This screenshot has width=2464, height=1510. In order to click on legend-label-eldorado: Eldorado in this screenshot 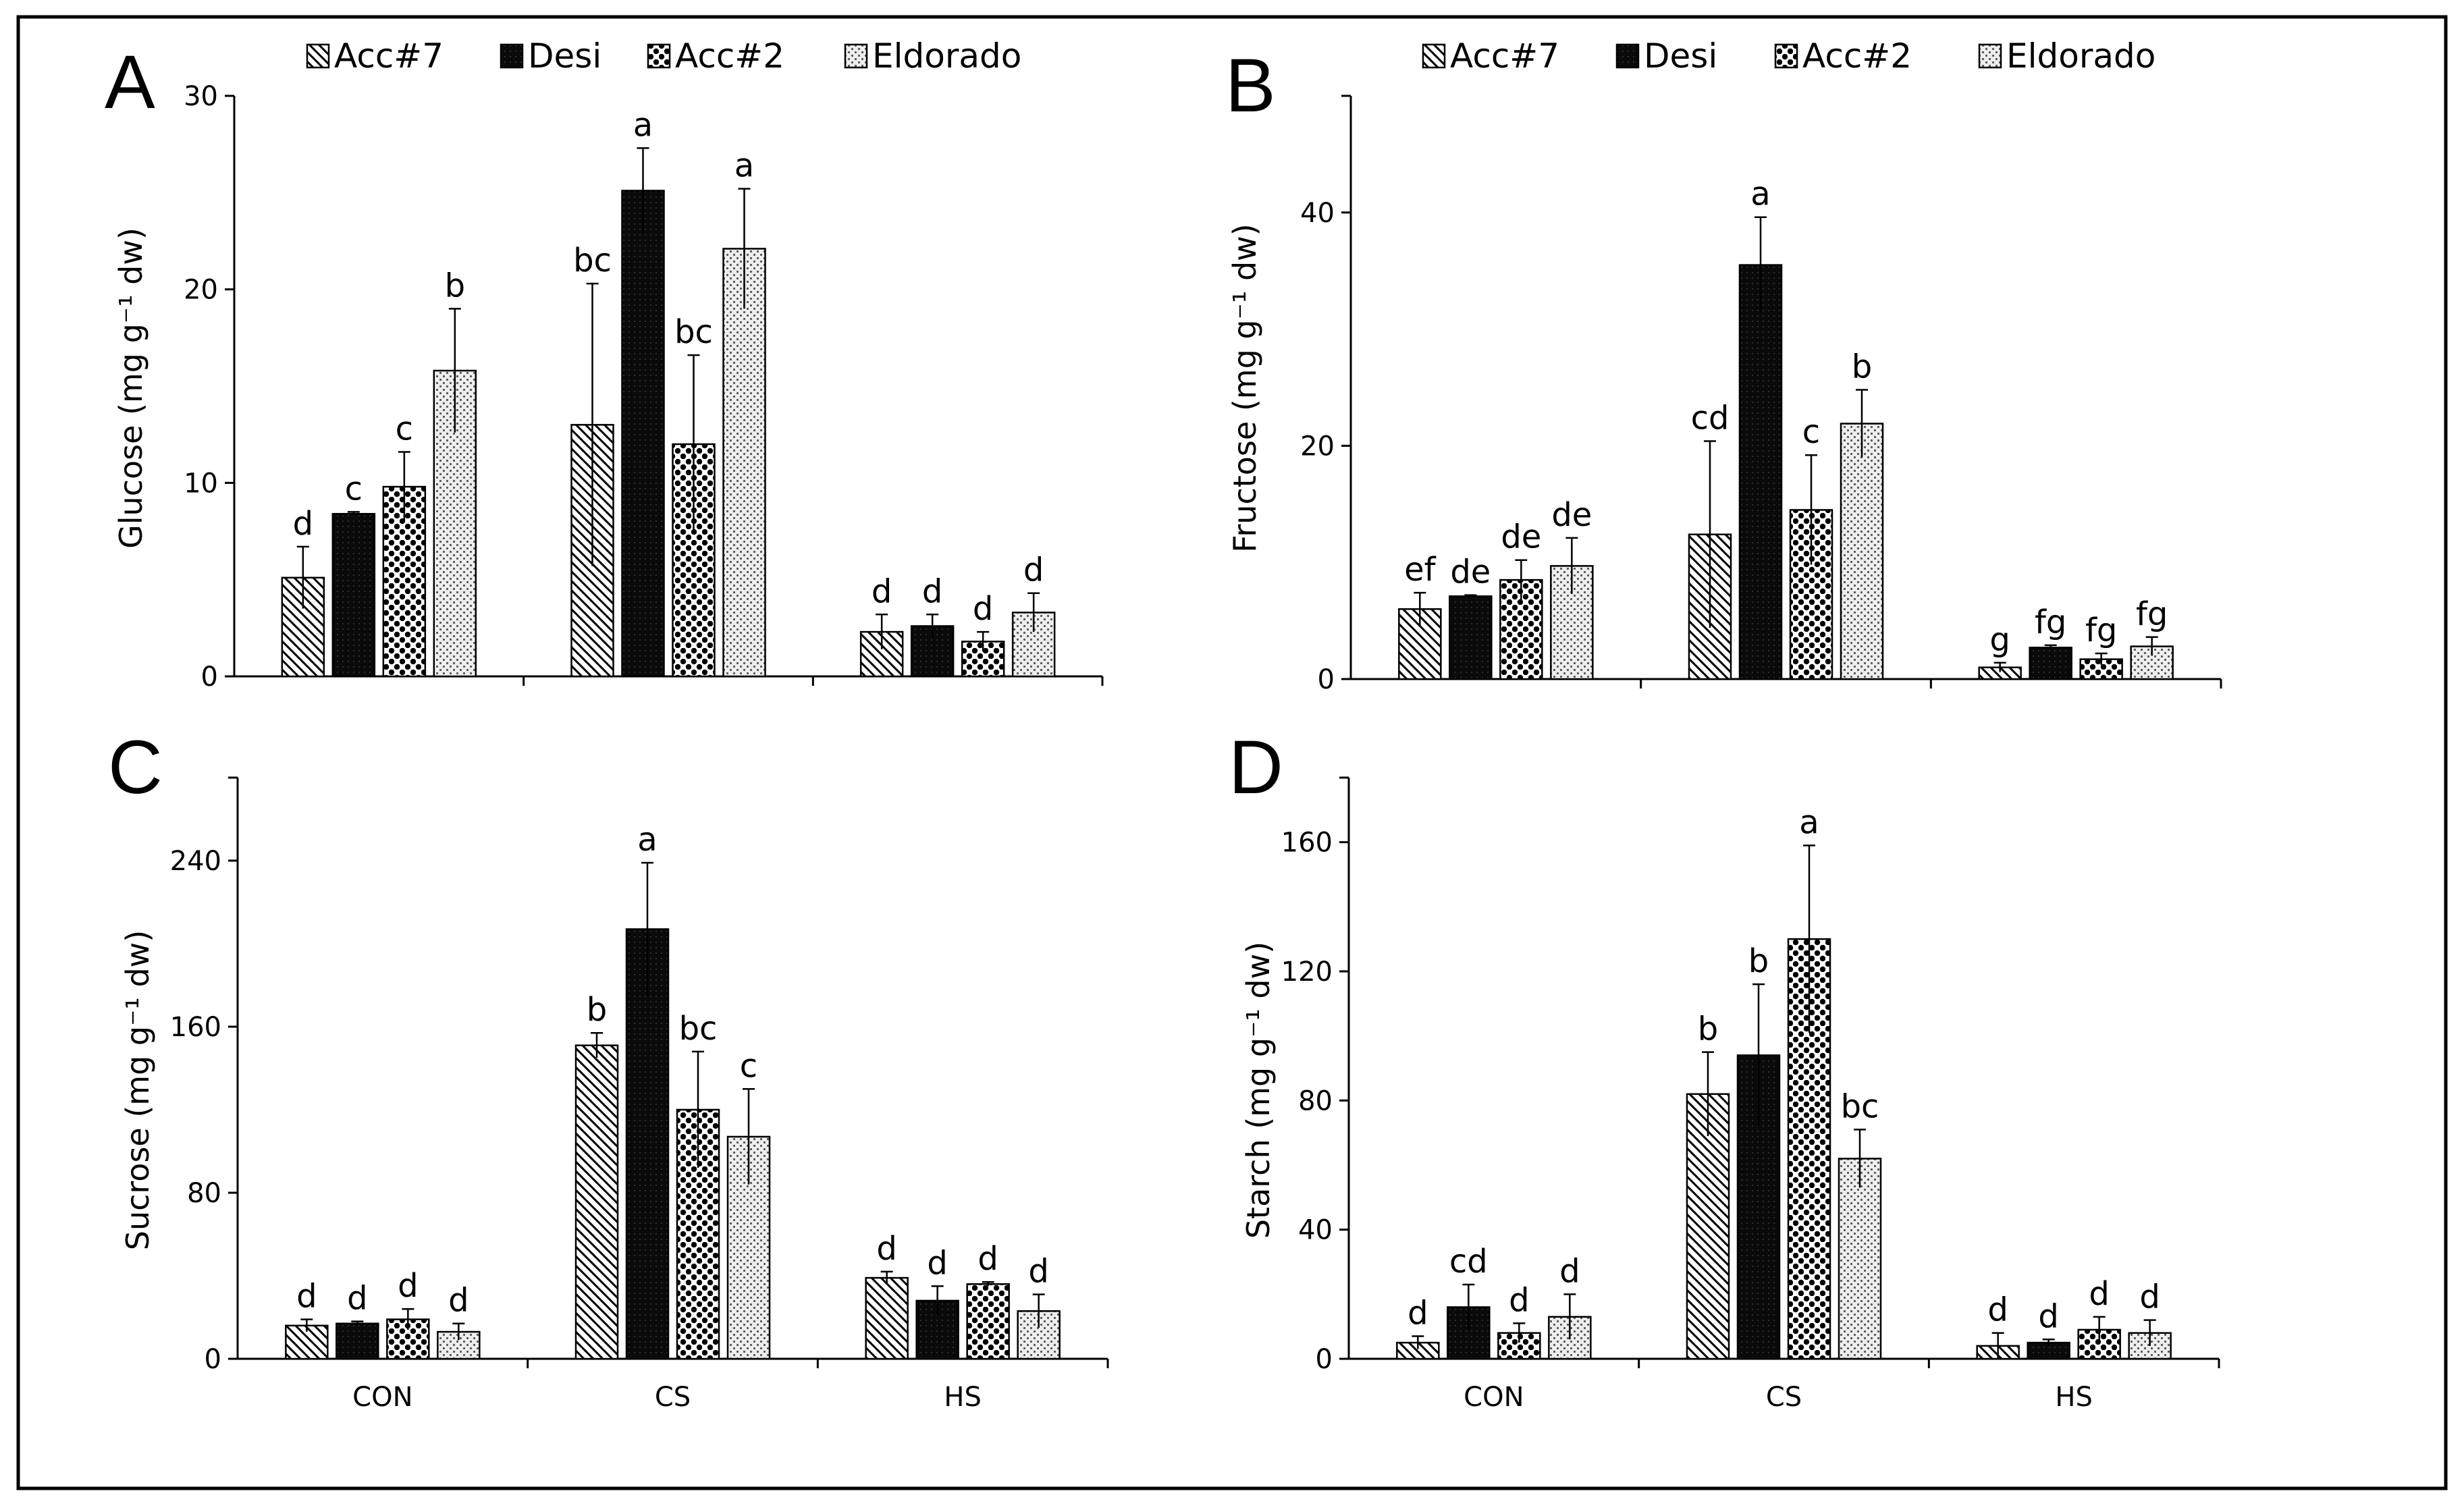, I will do `click(946, 56)`.